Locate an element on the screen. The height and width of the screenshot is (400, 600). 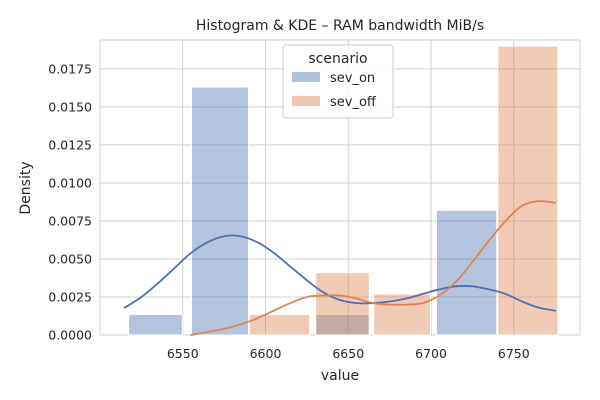
y-tick-label: 0.0125 is located at coordinates (70, 144).